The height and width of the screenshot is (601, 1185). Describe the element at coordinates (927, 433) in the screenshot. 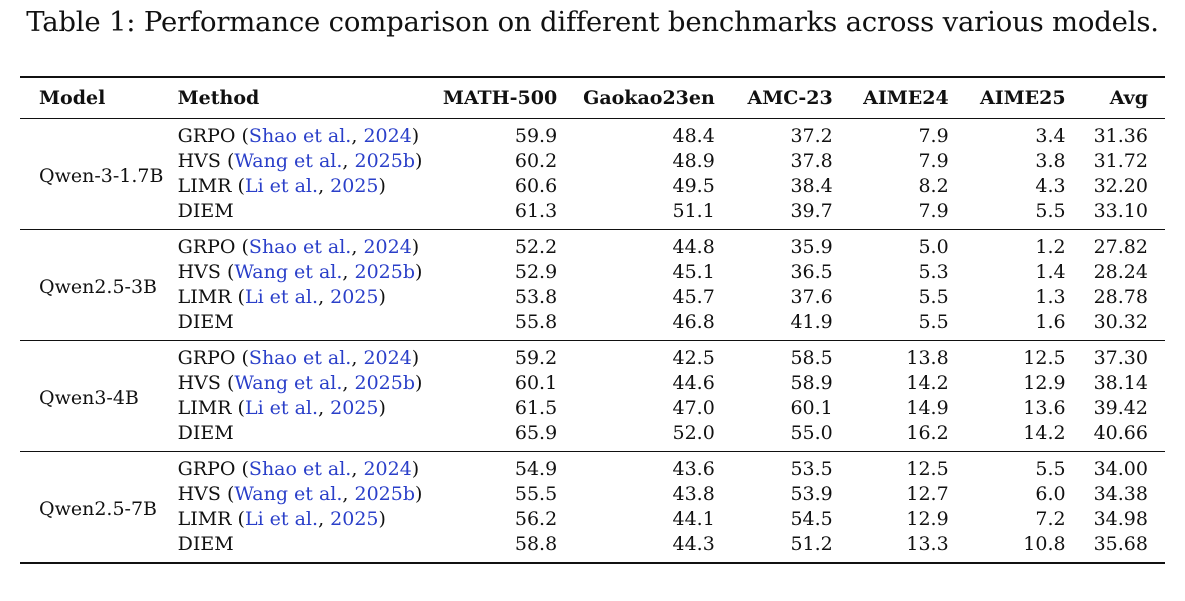

I see `score-aime24: 16.2` at that location.